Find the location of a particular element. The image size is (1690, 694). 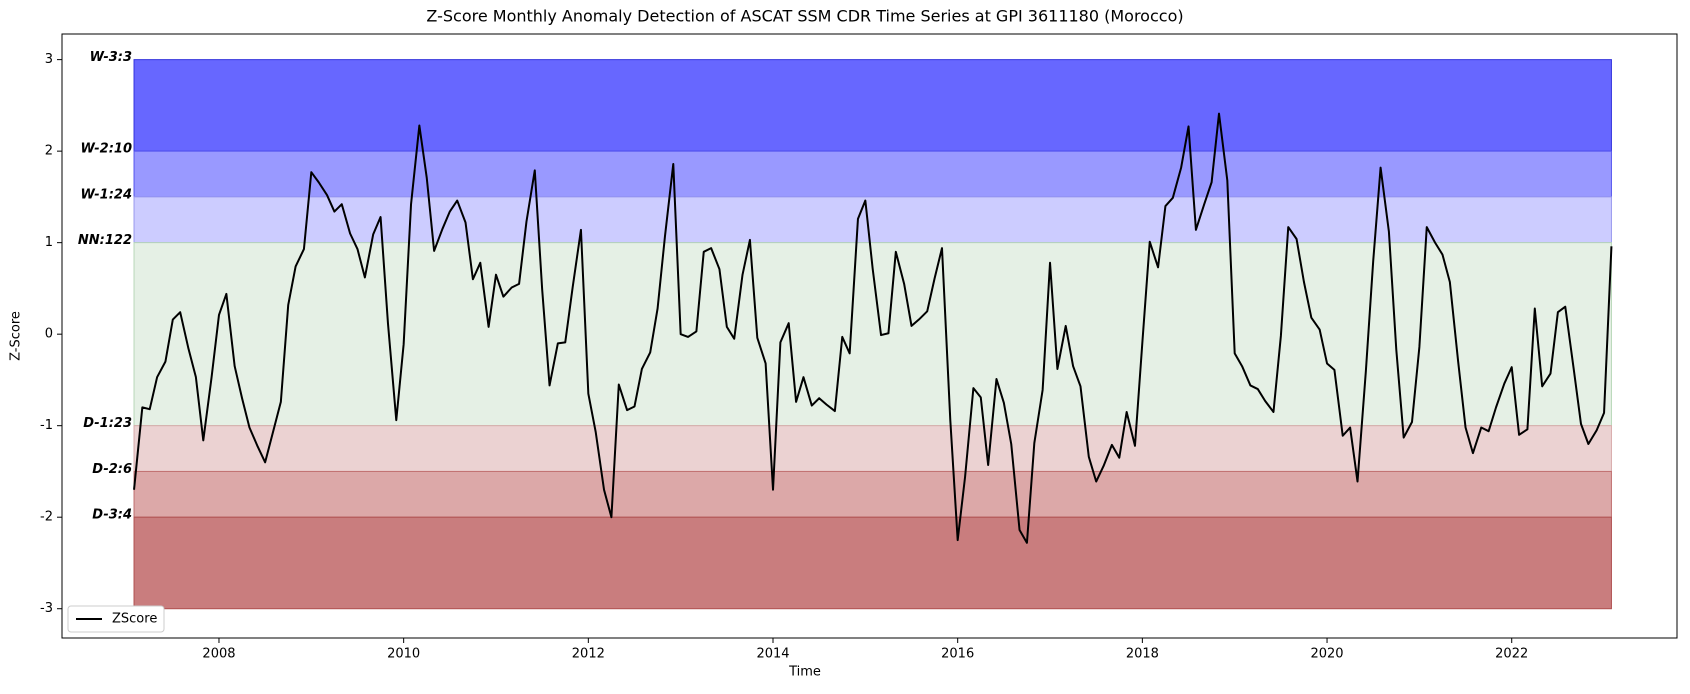

x-tick-label: 2014 is located at coordinates (772, 654).